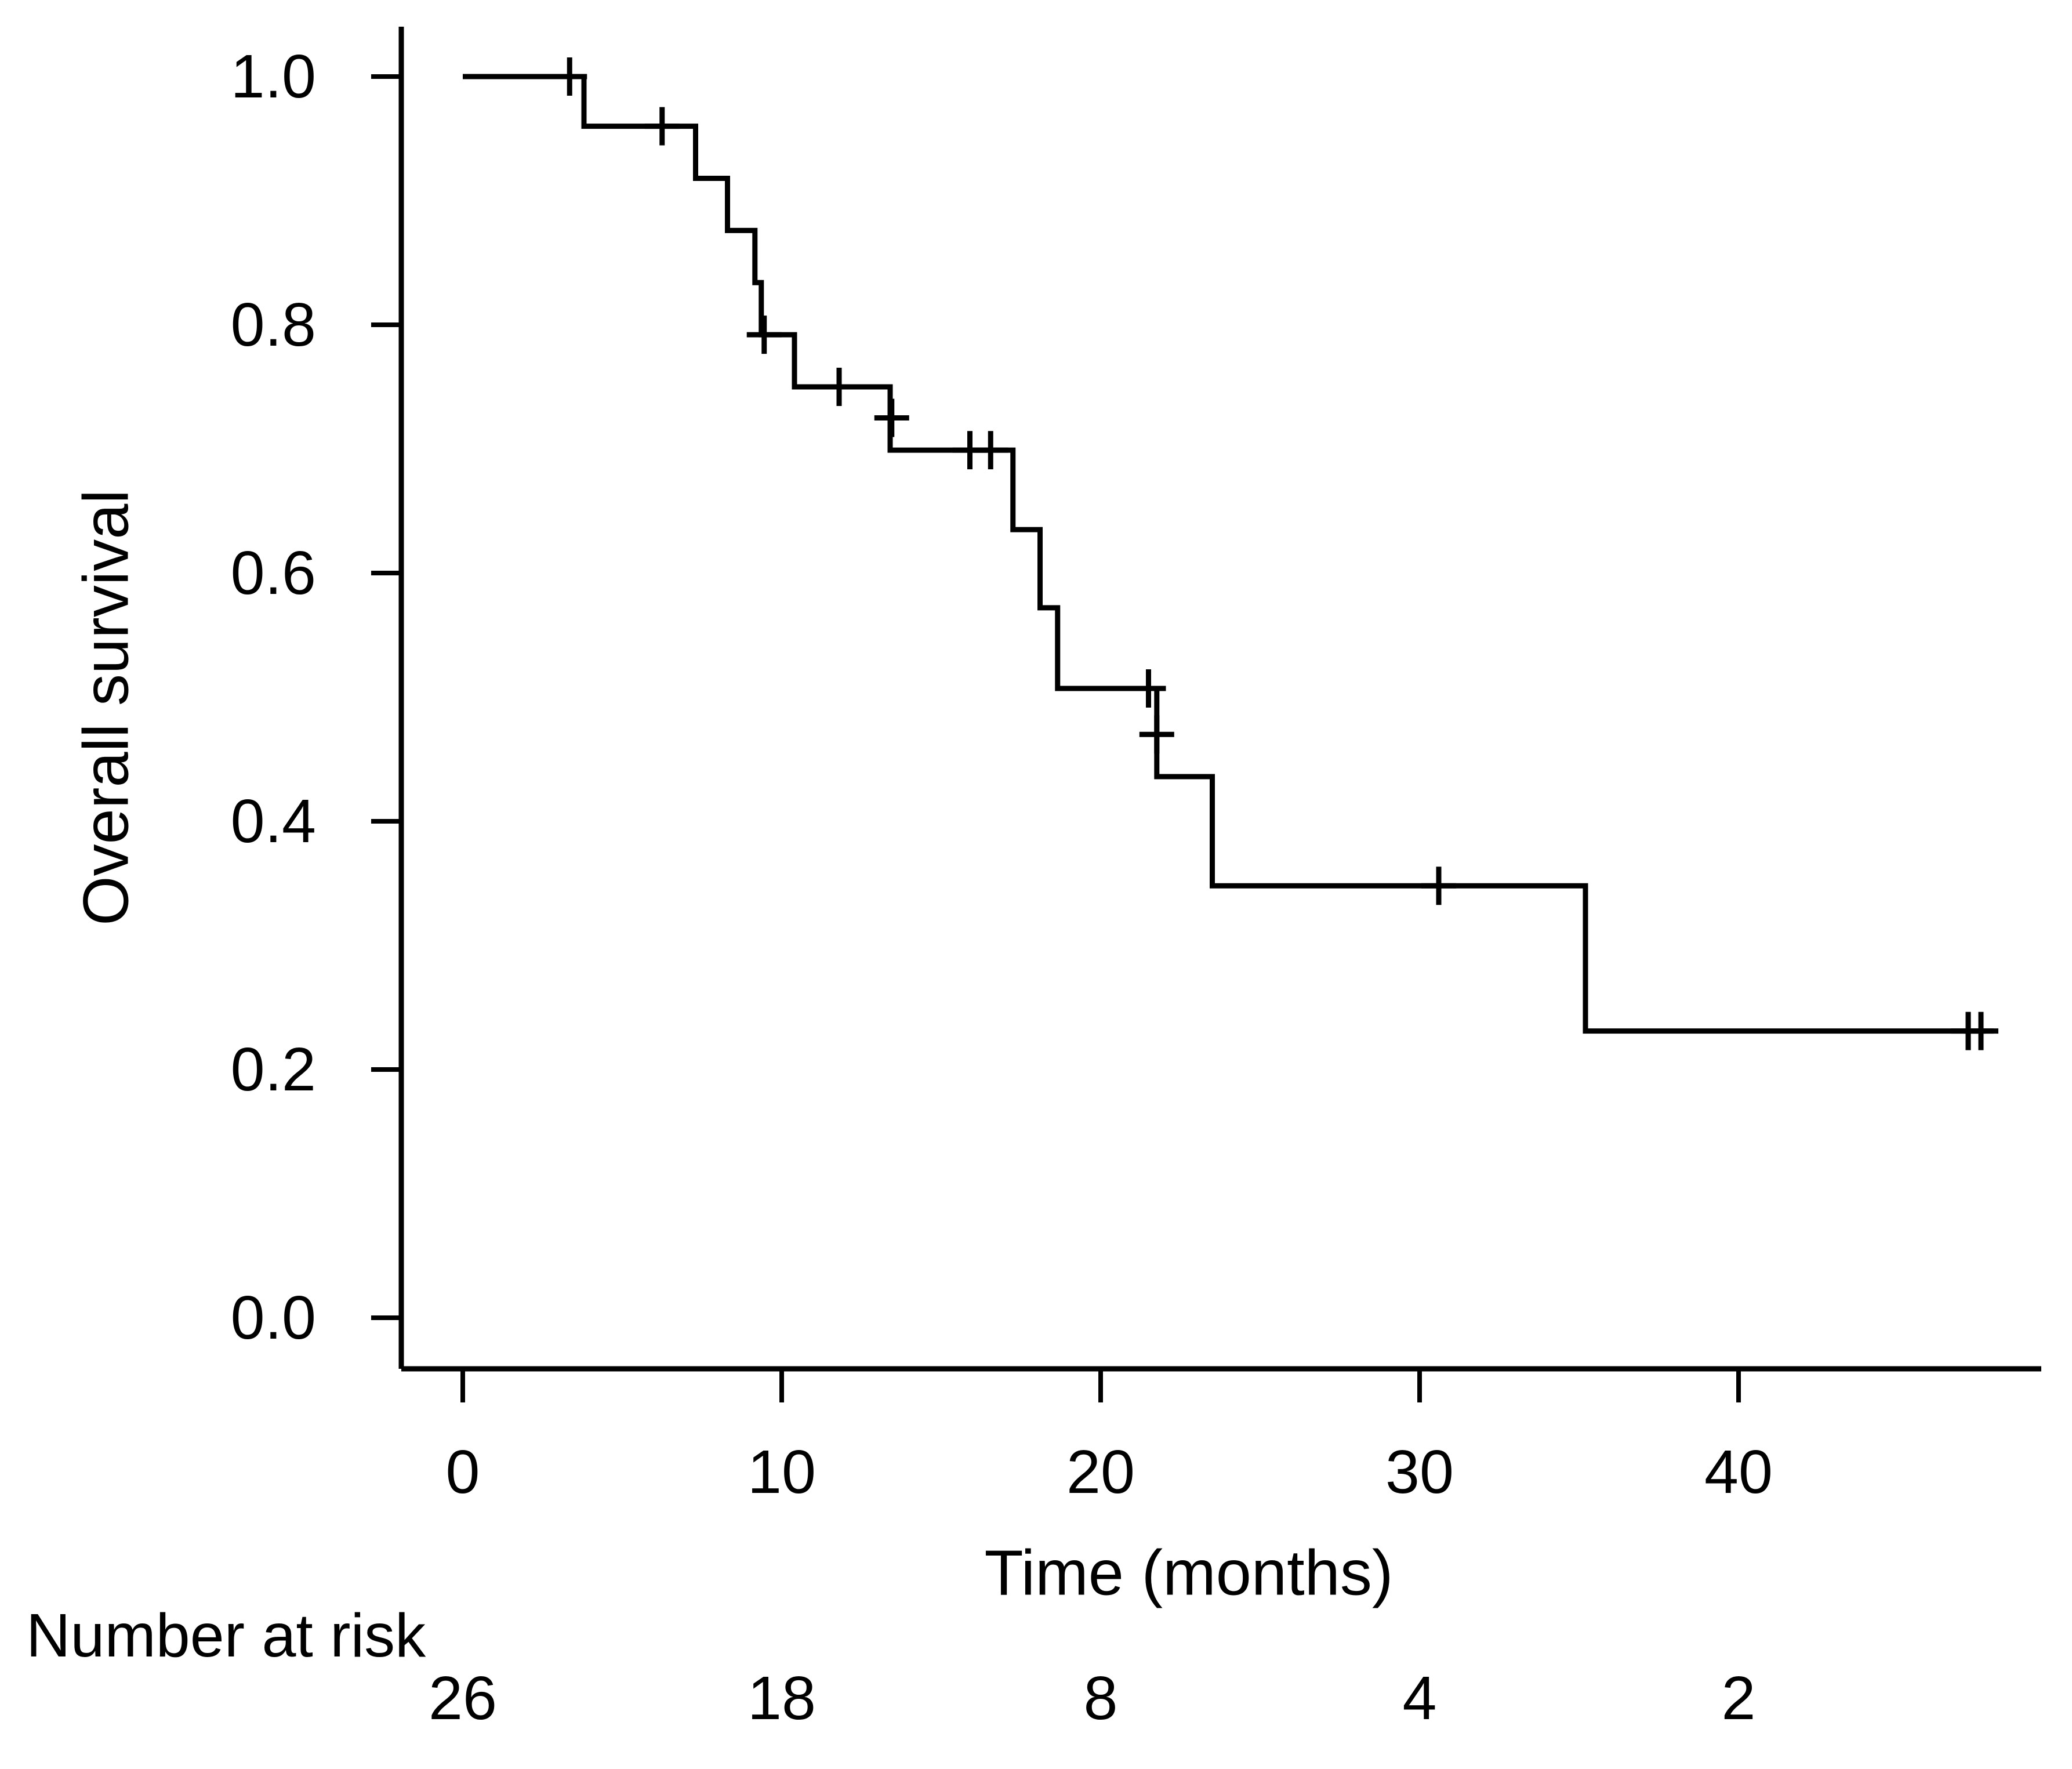 The width and height of the screenshot is (2072, 1769). What do you see at coordinates (781, 1698) in the screenshot?
I see `risk-count: 18` at bounding box center [781, 1698].